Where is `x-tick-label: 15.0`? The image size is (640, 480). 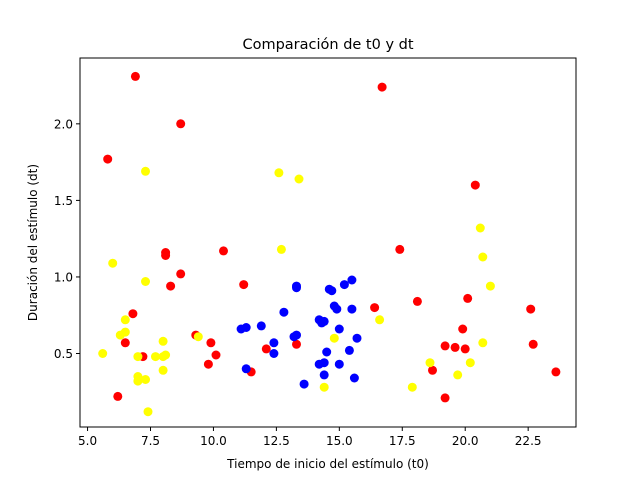 x-tick-label: 15.0 is located at coordinates (339, 441).